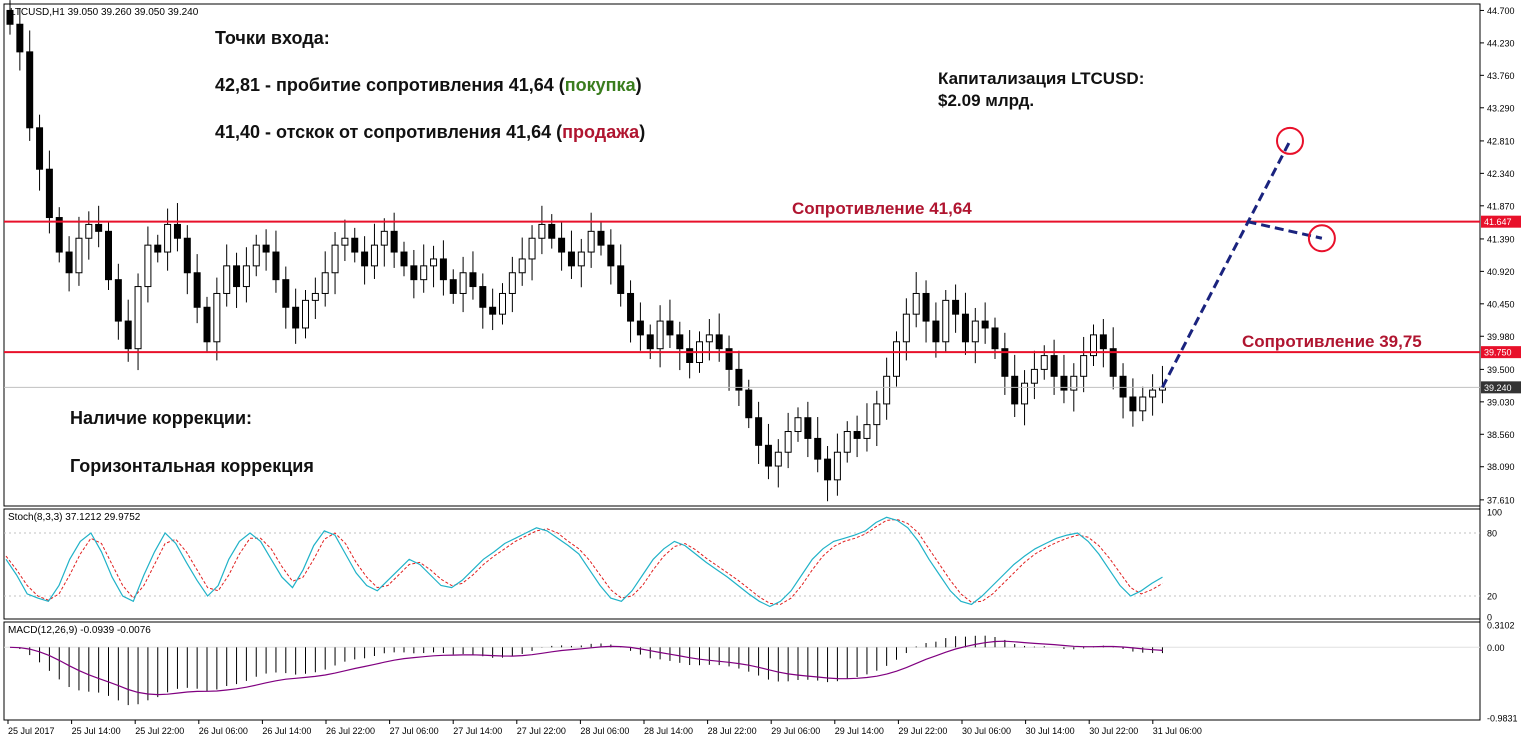 This screenshot has width=1523, height=744. I want to click on forecast-path, so click(1248, 257).